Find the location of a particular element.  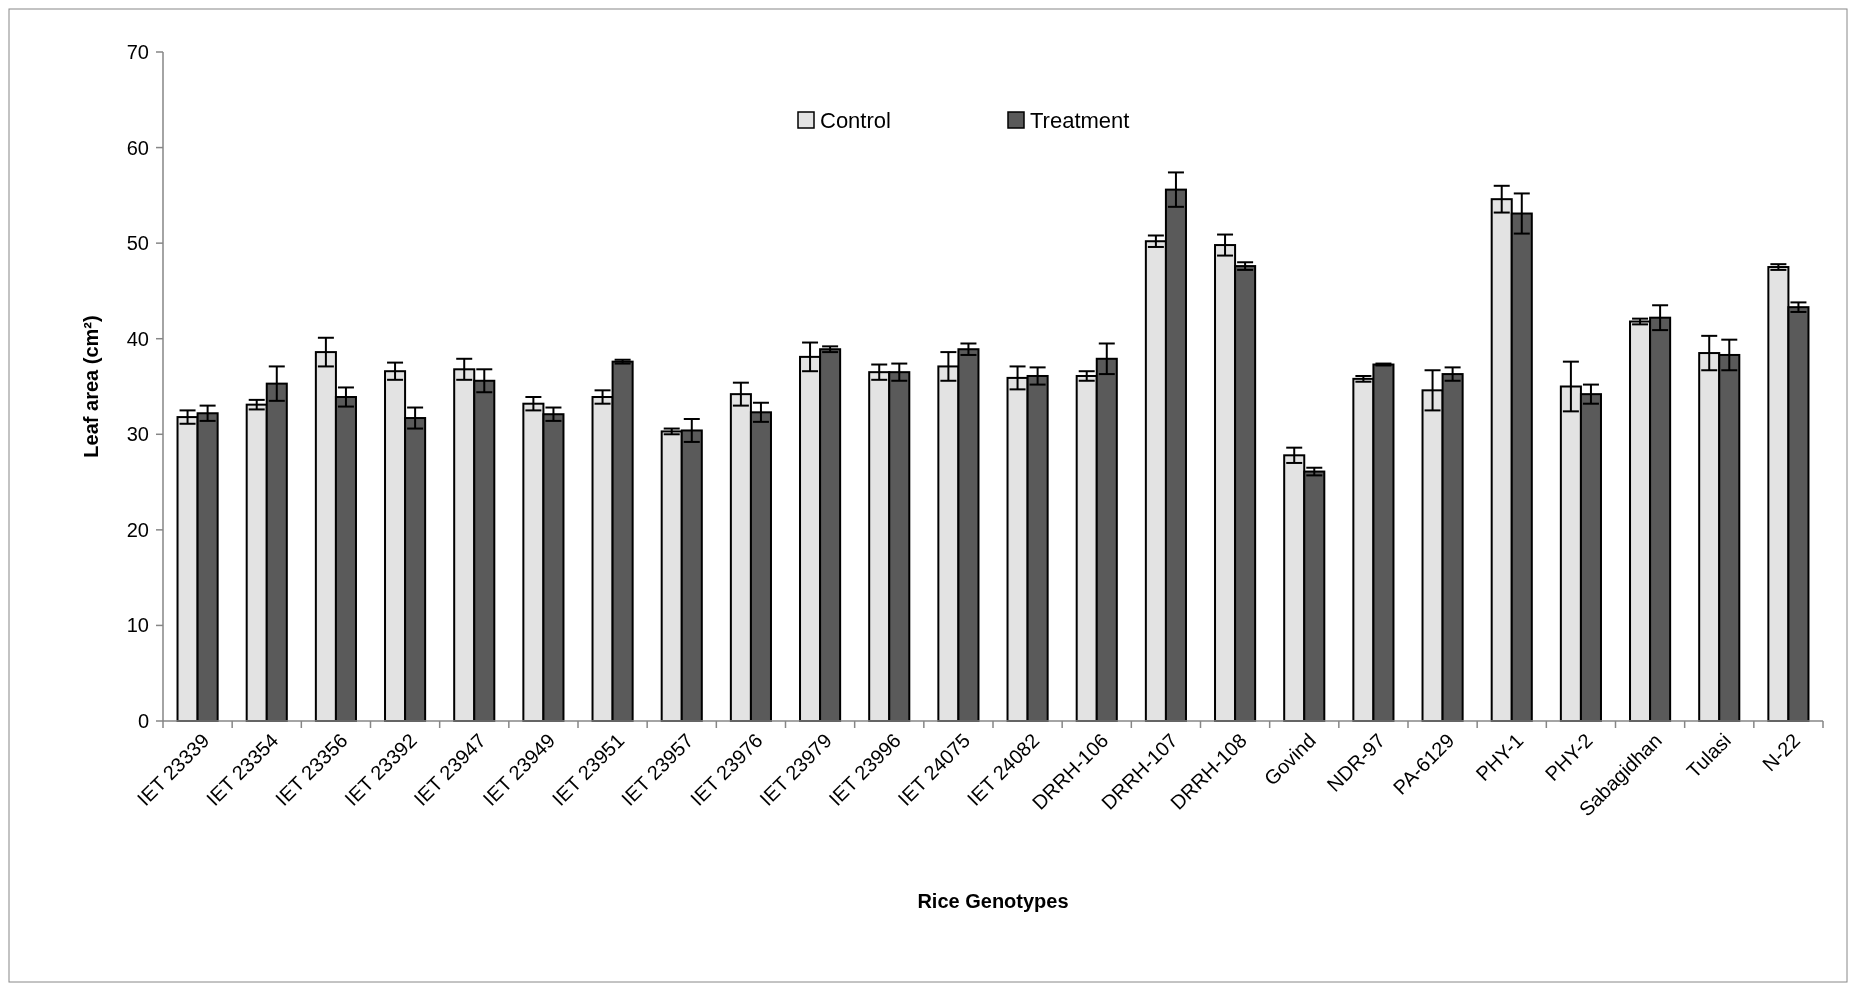

y-tick-label: 40 is located at coordinates (137, 338).